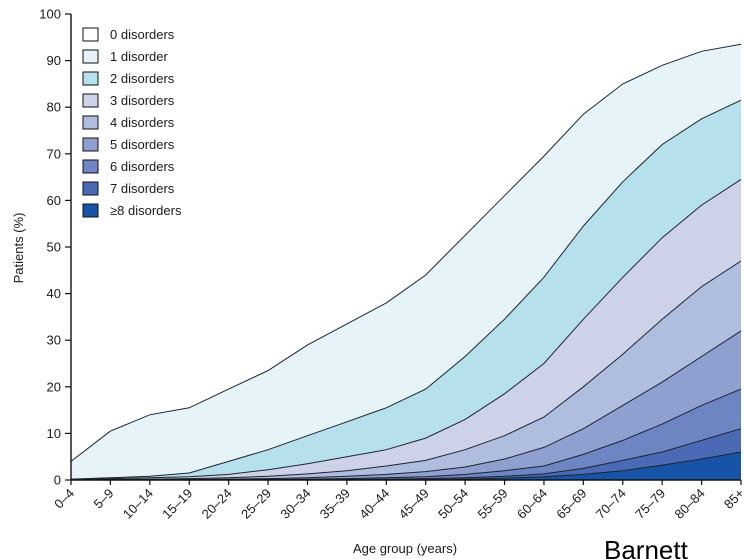  I want to click on x-tick-label: 80–84, so click(690, 504).